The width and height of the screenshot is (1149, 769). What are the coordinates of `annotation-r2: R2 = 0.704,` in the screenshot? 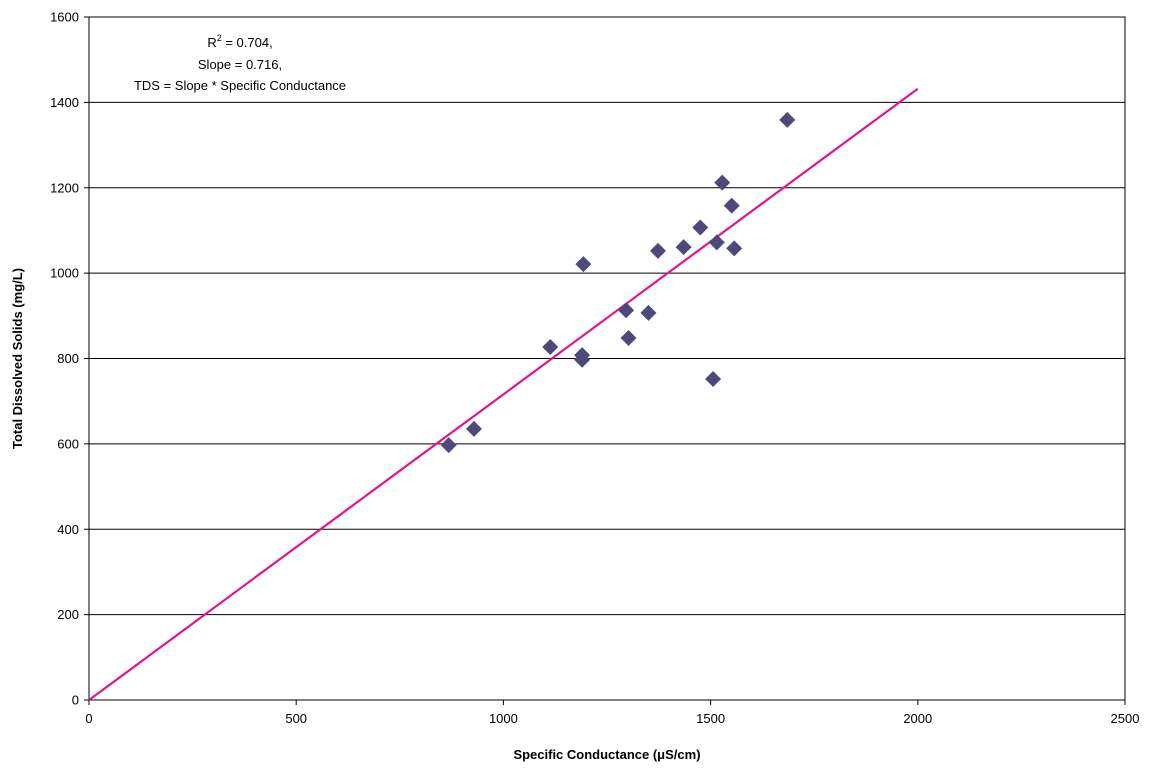 It's located at (239, 41).